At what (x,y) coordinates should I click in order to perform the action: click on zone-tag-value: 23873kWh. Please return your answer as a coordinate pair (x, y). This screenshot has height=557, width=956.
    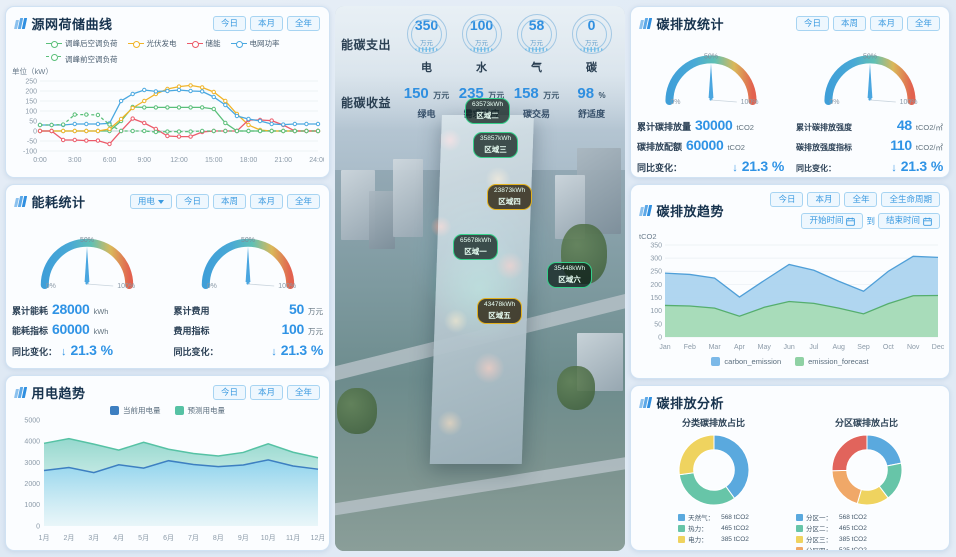
    Looking at the image, I should click on (510, 190).